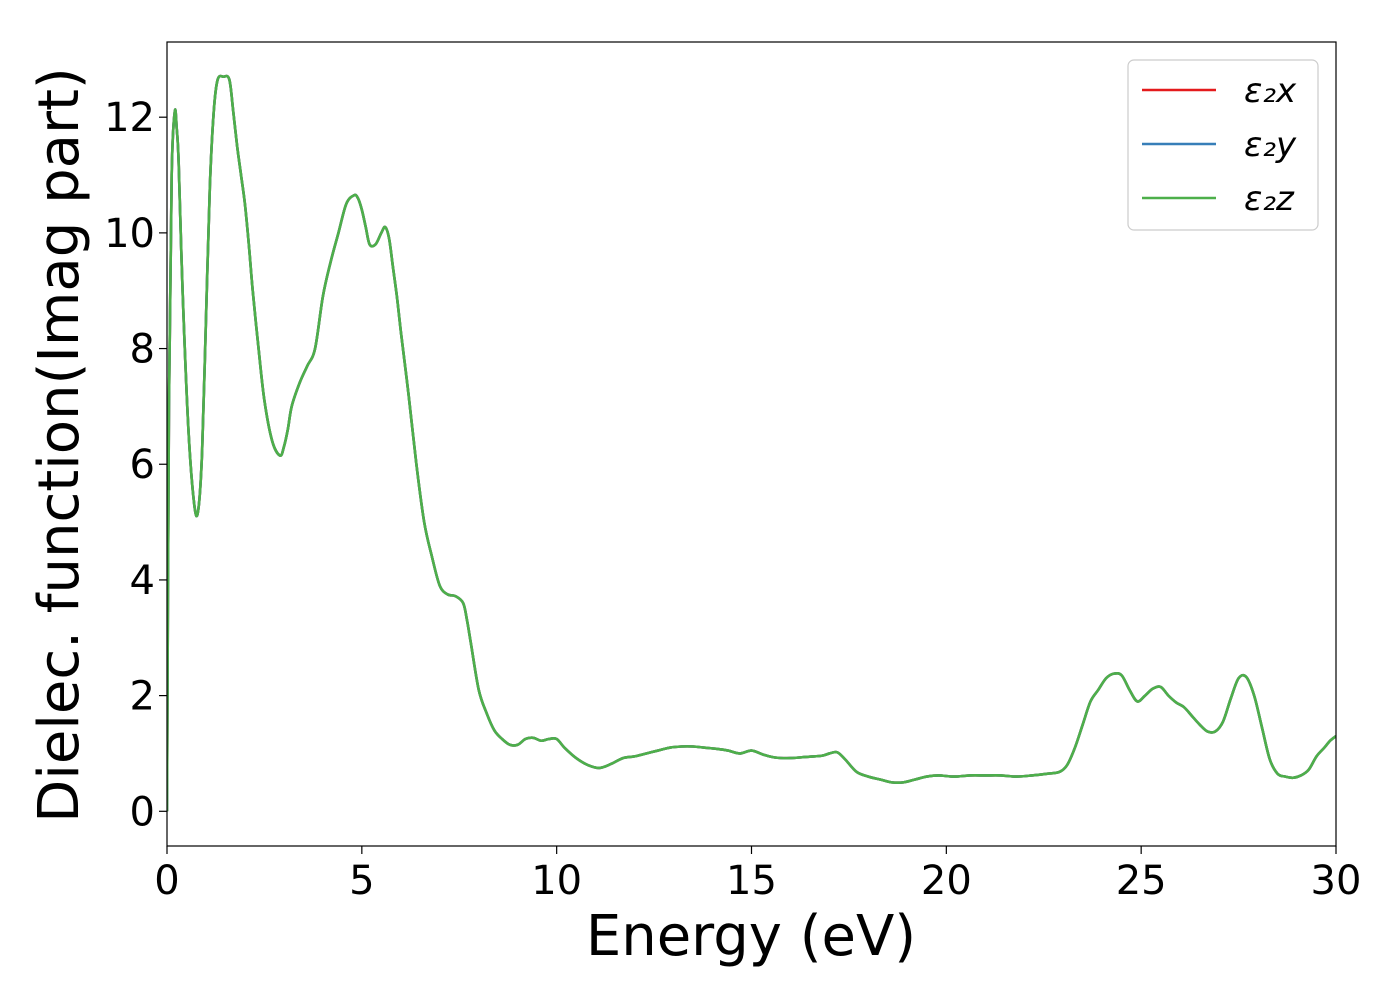 The height and width of the screenshot is (1000, 1400). Describe the element at coordinates (1269, 199) in the screenshot. I see `legend-label-3: ε₂z` at that location.